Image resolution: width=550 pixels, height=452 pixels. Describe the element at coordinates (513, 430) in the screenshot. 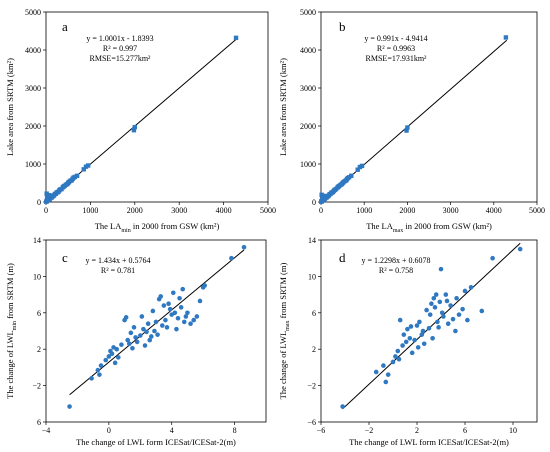

I see `x-tick-label: 10` at that location.